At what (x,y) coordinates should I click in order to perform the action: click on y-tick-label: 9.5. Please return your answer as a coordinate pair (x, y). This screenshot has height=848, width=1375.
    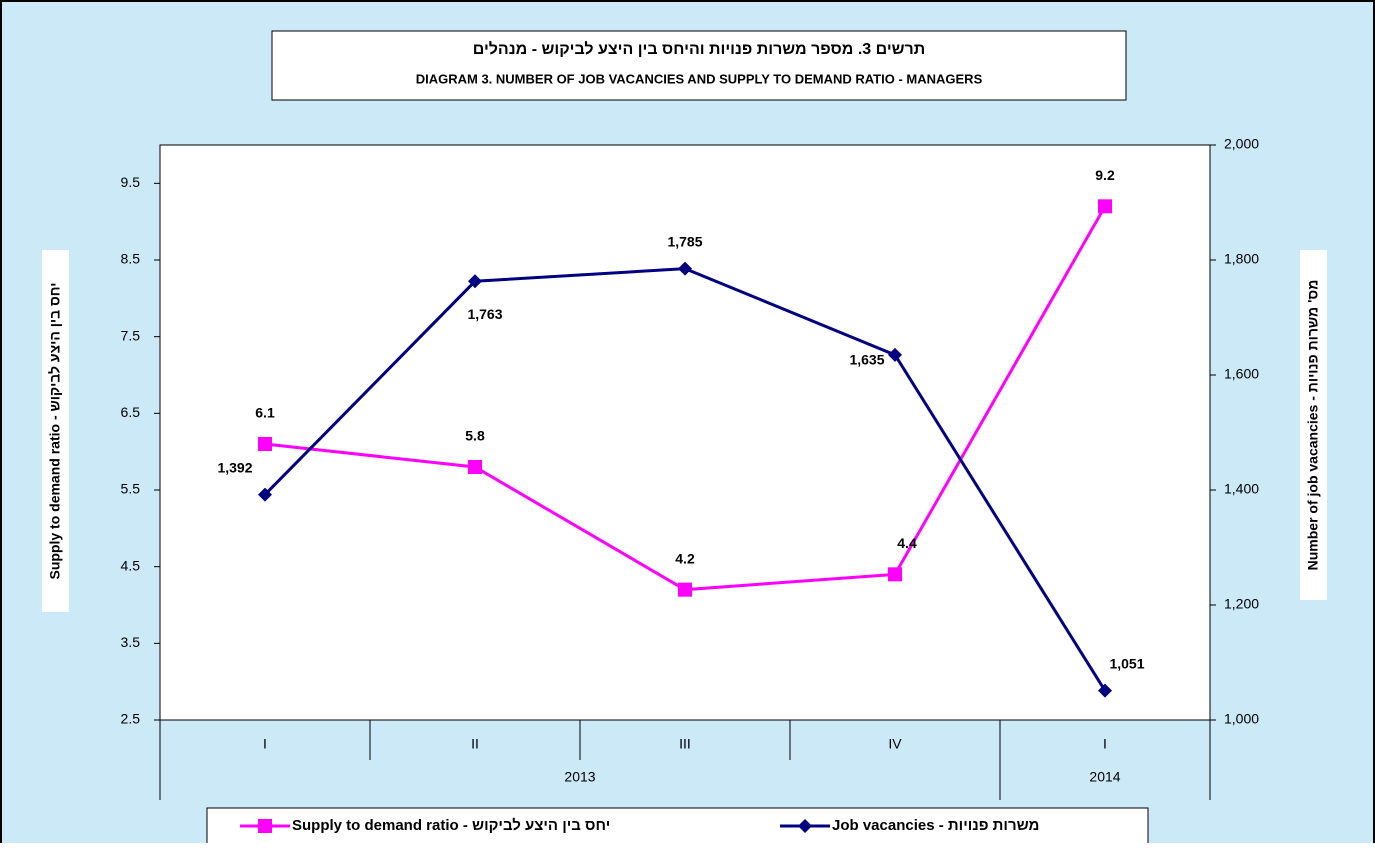
    Looking at the image, I should click on (131, 182).